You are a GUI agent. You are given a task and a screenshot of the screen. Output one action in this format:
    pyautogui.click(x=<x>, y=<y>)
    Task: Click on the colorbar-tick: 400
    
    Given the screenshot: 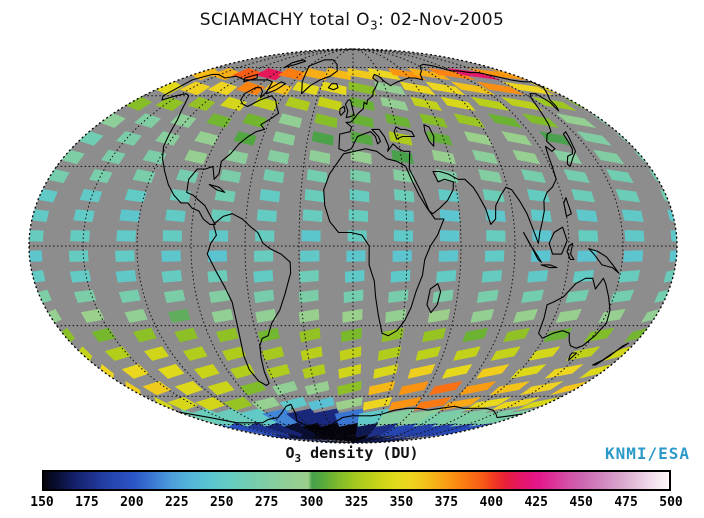 What is the action you would take?
    pyautogui.click(x=491, y=502)
    